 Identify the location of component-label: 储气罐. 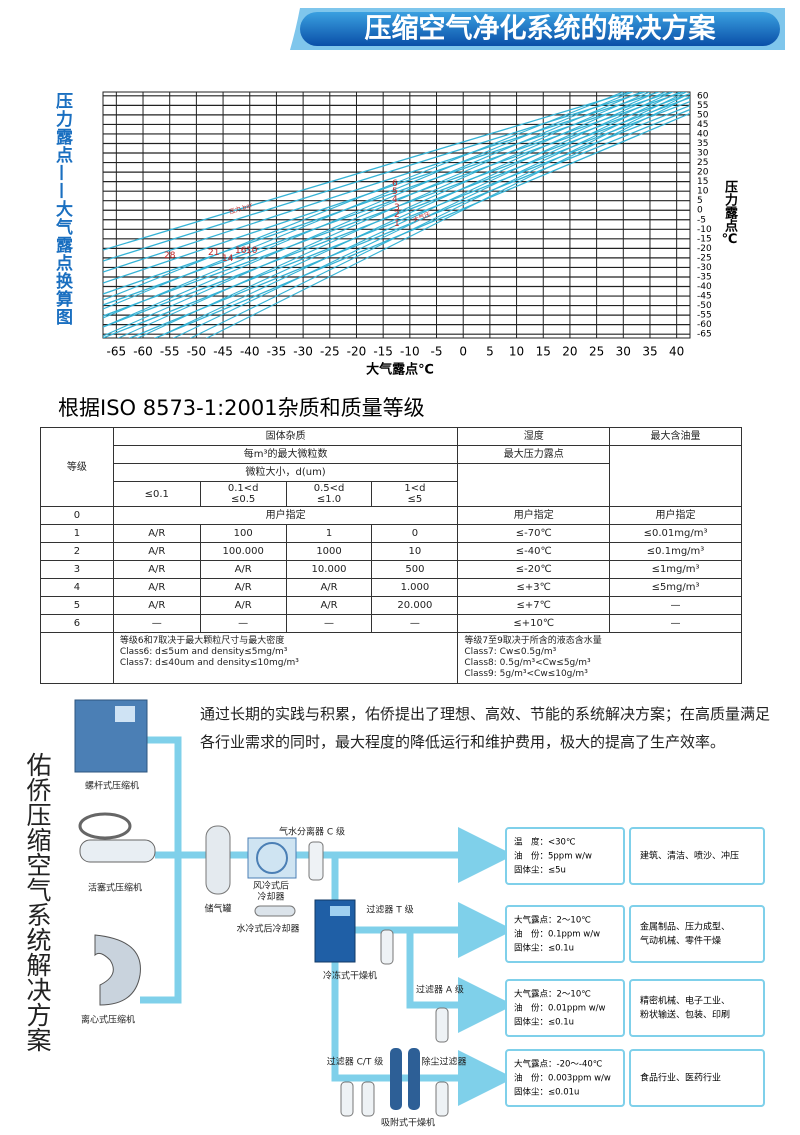
(217, 909).